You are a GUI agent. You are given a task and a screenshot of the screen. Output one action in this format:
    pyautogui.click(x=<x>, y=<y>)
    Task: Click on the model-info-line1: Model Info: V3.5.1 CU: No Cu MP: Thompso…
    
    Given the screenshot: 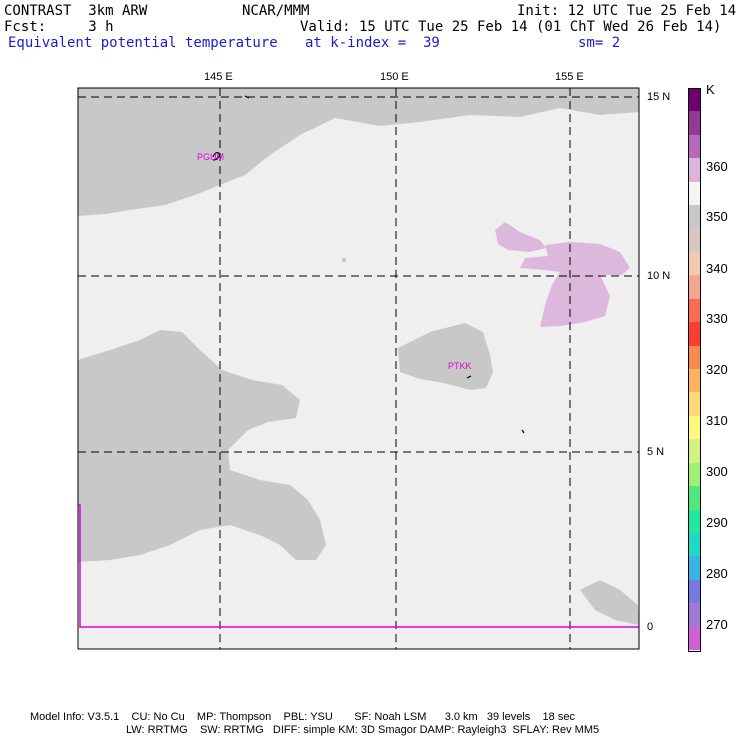 What is the action you would take?
    pyautogui.click(x=302, y=717)
    